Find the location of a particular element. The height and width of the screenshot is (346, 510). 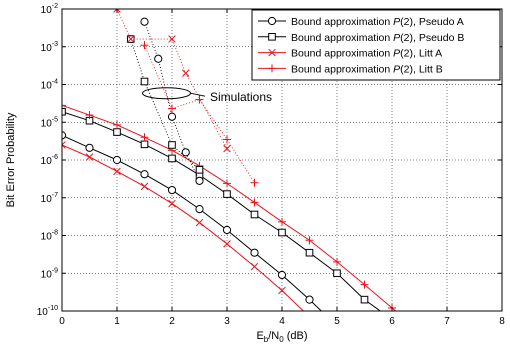

x-axis-label-main: E is located at coordinates (259, 336).